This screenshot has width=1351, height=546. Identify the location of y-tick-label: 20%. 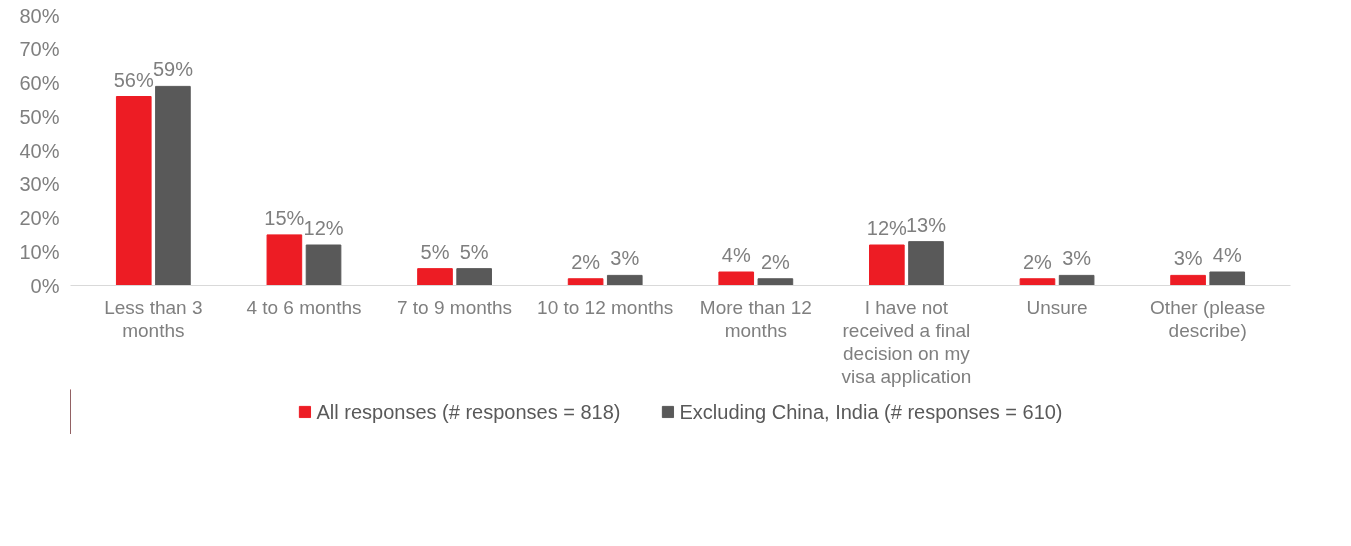
(39, 218).